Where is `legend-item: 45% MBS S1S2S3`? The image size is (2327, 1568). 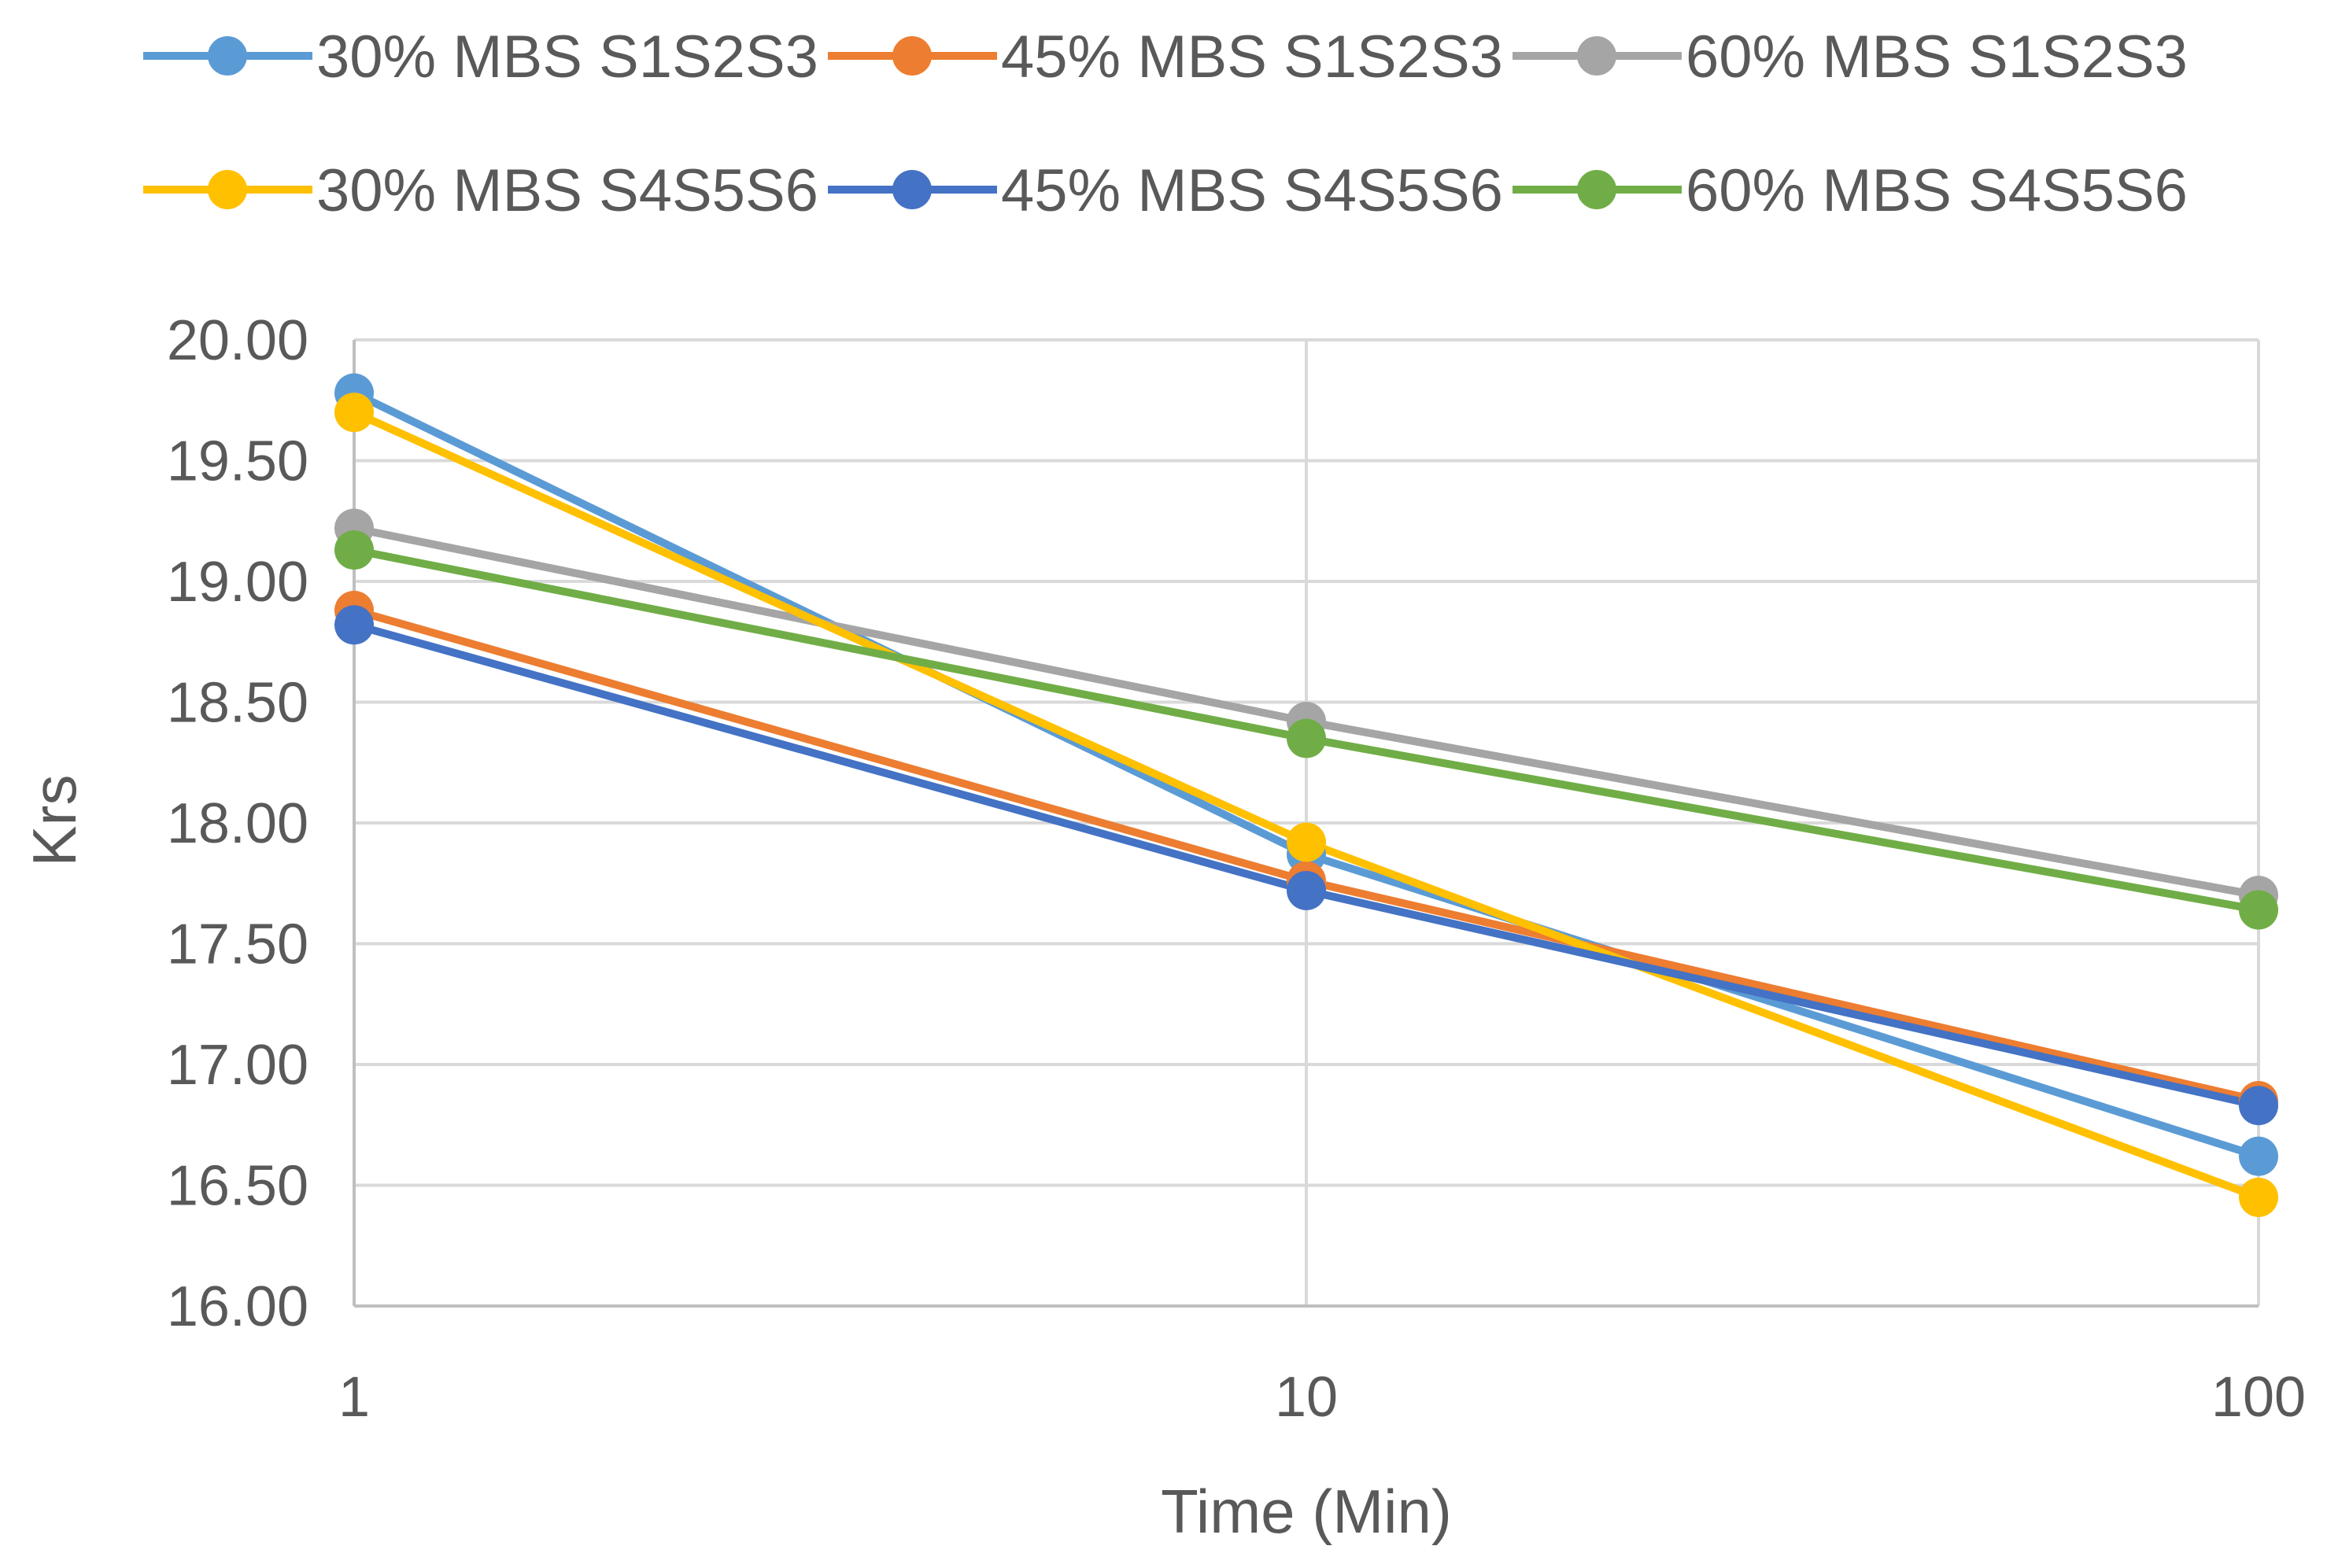
legend-item: 45% MBS S1S2S3 is located at coordinates (1165, 57).